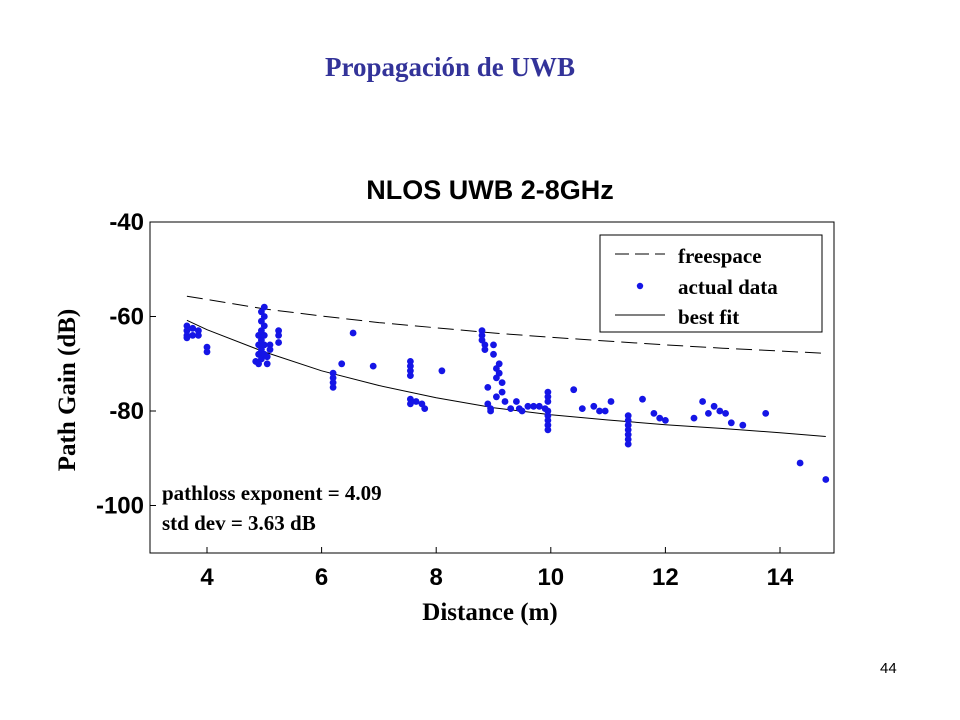  I want to click on slide-title: Propagación de UWB, so click(449, 67).